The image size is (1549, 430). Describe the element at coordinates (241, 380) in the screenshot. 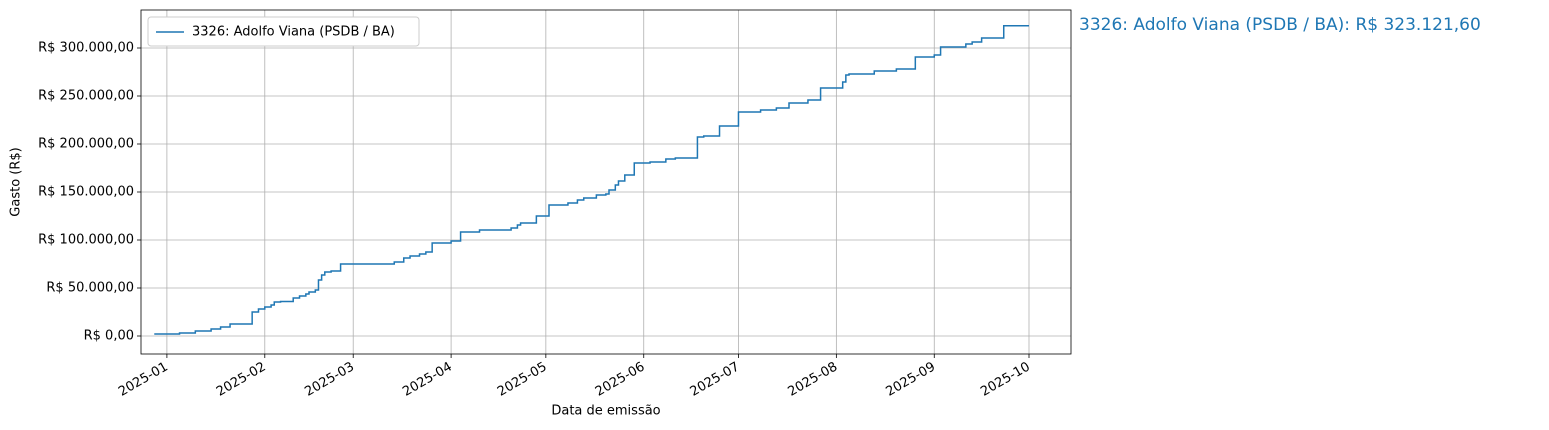

I see `x-tick-label: 2025-02` at that location.